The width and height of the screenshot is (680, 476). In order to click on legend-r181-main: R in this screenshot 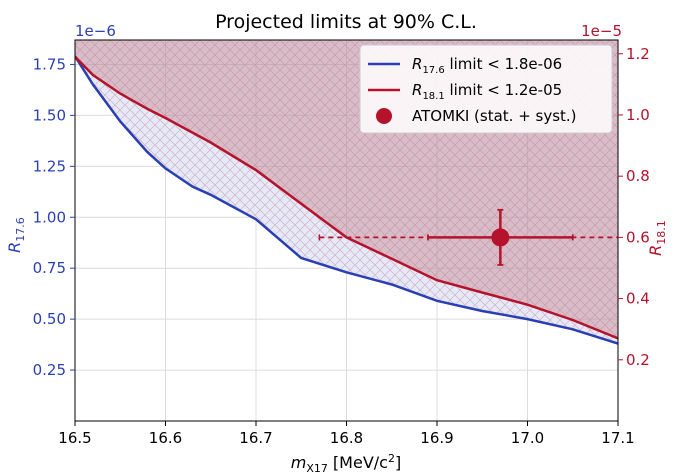, I will do `click(417, 90)`.